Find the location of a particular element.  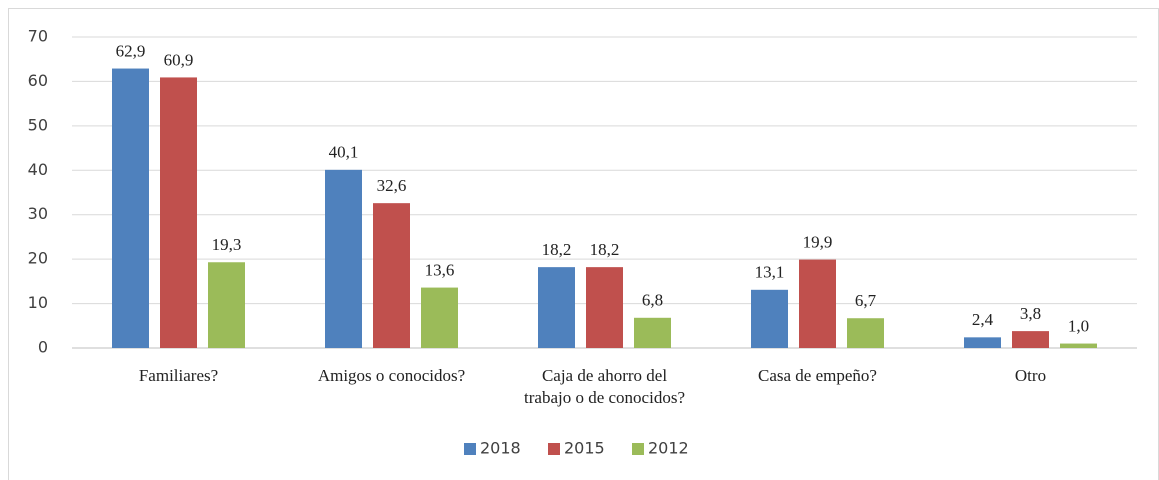

y-tick-label: 70 is located at coordinates (38, 36).